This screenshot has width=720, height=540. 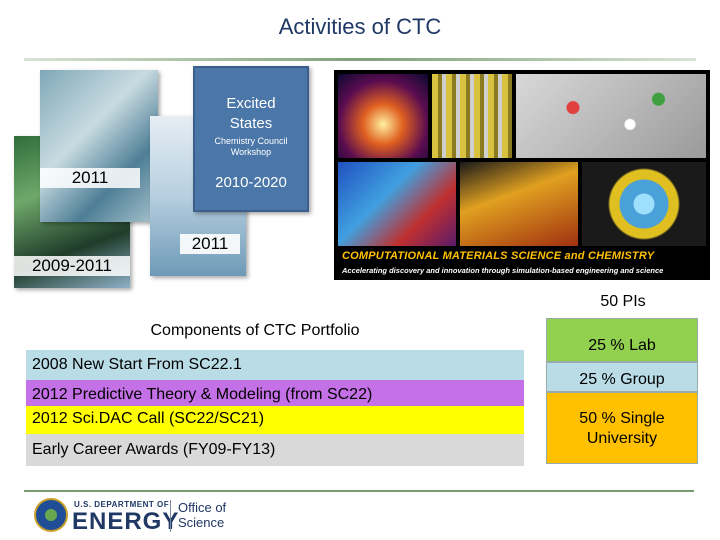 What do you see at coordinates (126, 521) in the screenshot?
I see `doe-big-text: ENERGY` at bounding box center [126, 521].